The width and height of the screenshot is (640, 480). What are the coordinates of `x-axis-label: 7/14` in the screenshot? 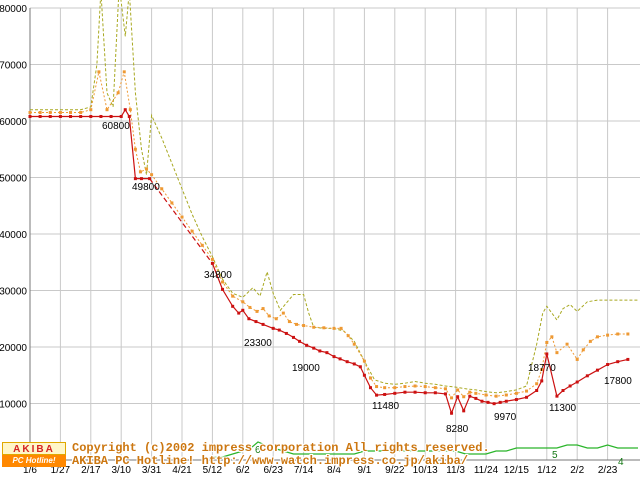 It's located at (304, 470).